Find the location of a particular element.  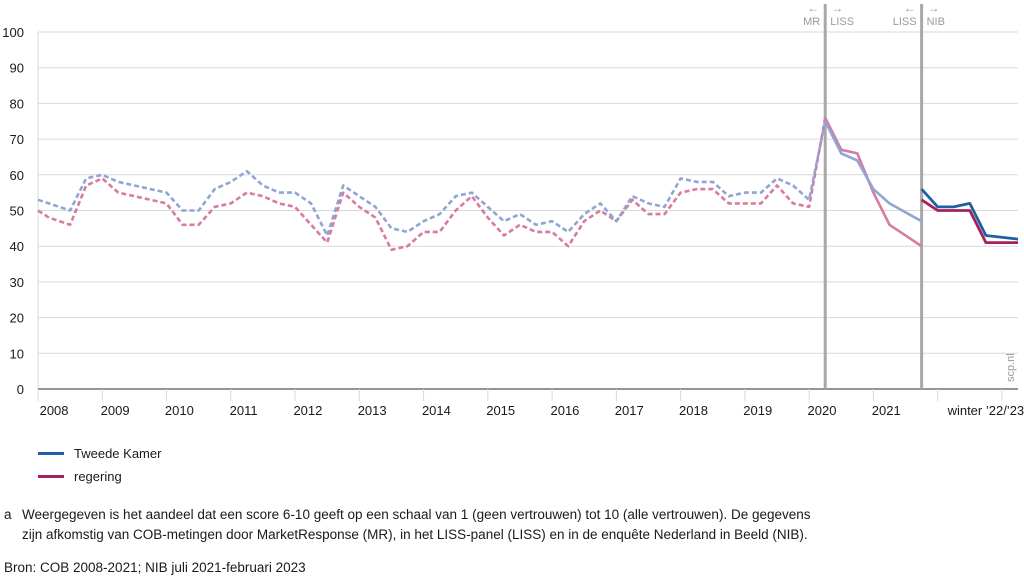

x-tick-label: 2019 is located at coordinates (757, 410).